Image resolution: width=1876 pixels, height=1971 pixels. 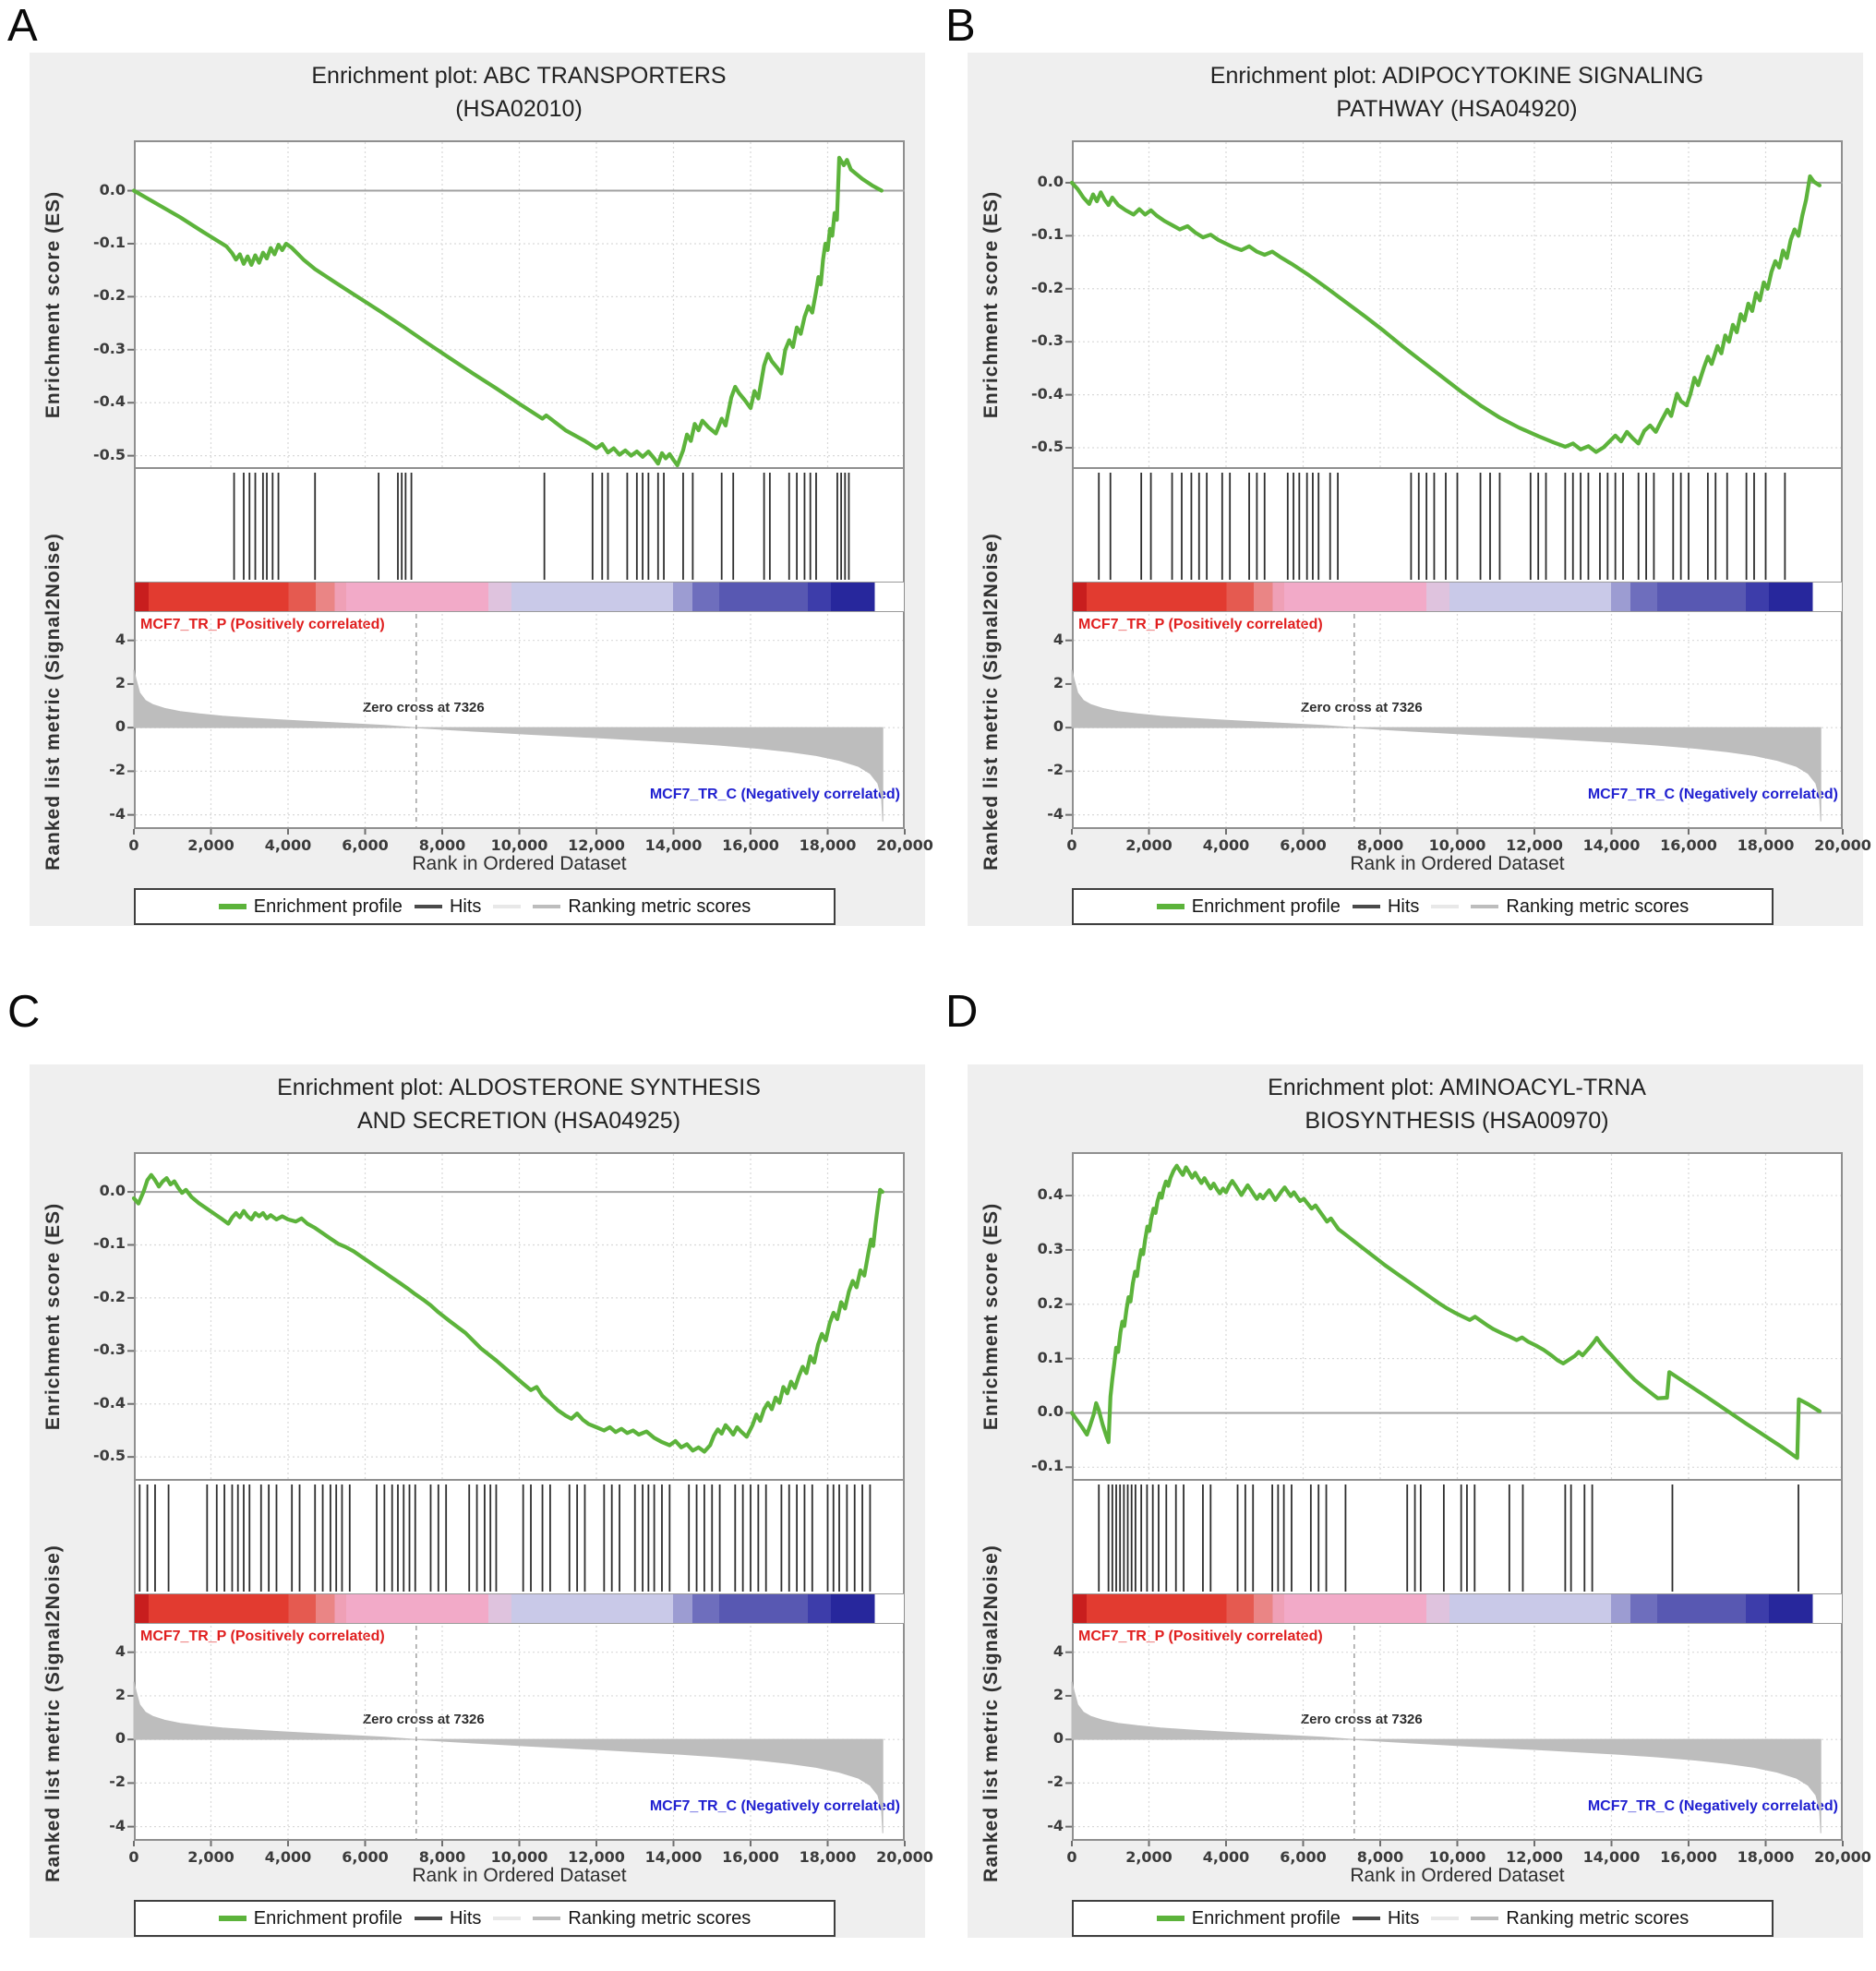 I want to click on plot-title-line2: (HSA02010), so click(x=519, y=109).